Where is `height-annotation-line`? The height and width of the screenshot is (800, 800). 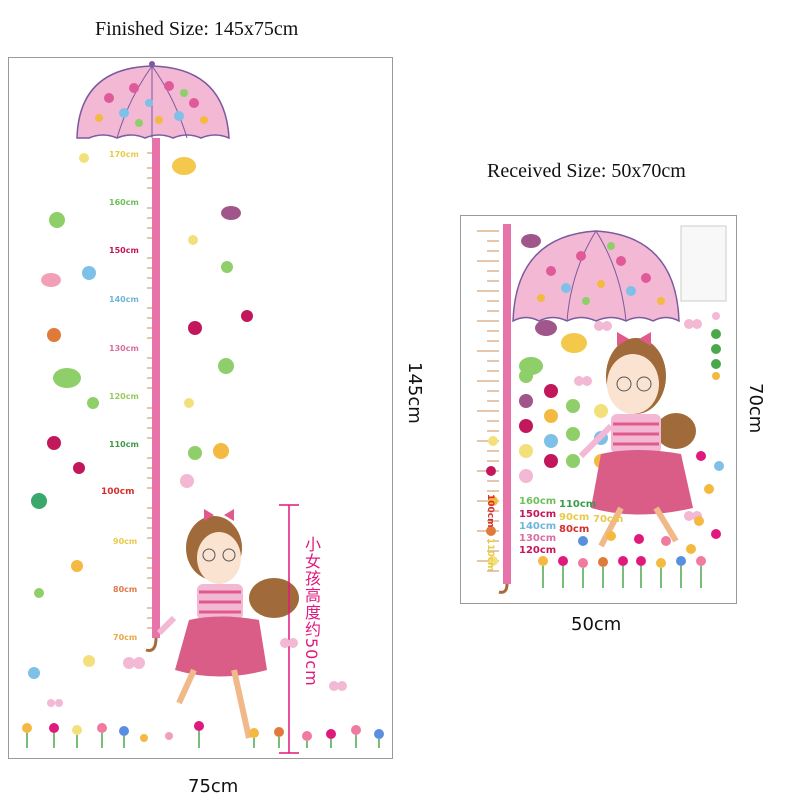
height-annotation-line is located at coordinates (289, 629).